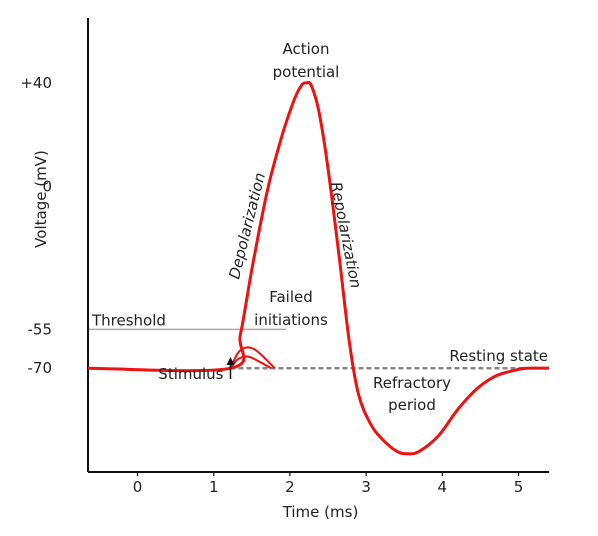 This screenshot has width=598, height=536. I want to click on x-tick-label: 4, so click(443, 487).